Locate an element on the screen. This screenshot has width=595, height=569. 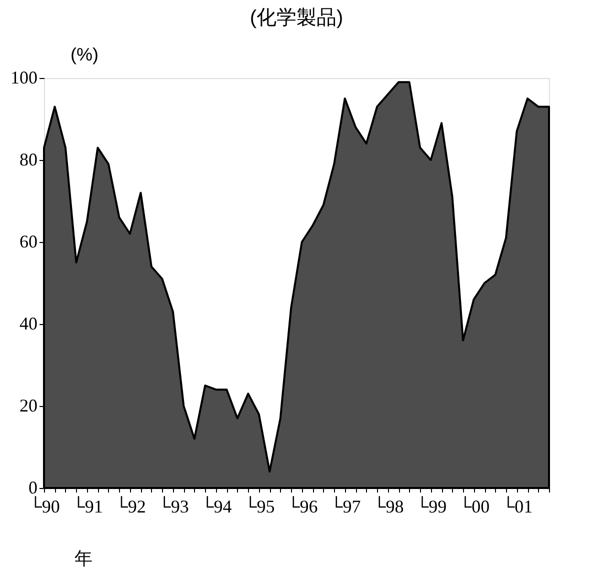
y-tick-label: 60 is located at coordinates (29, 242).